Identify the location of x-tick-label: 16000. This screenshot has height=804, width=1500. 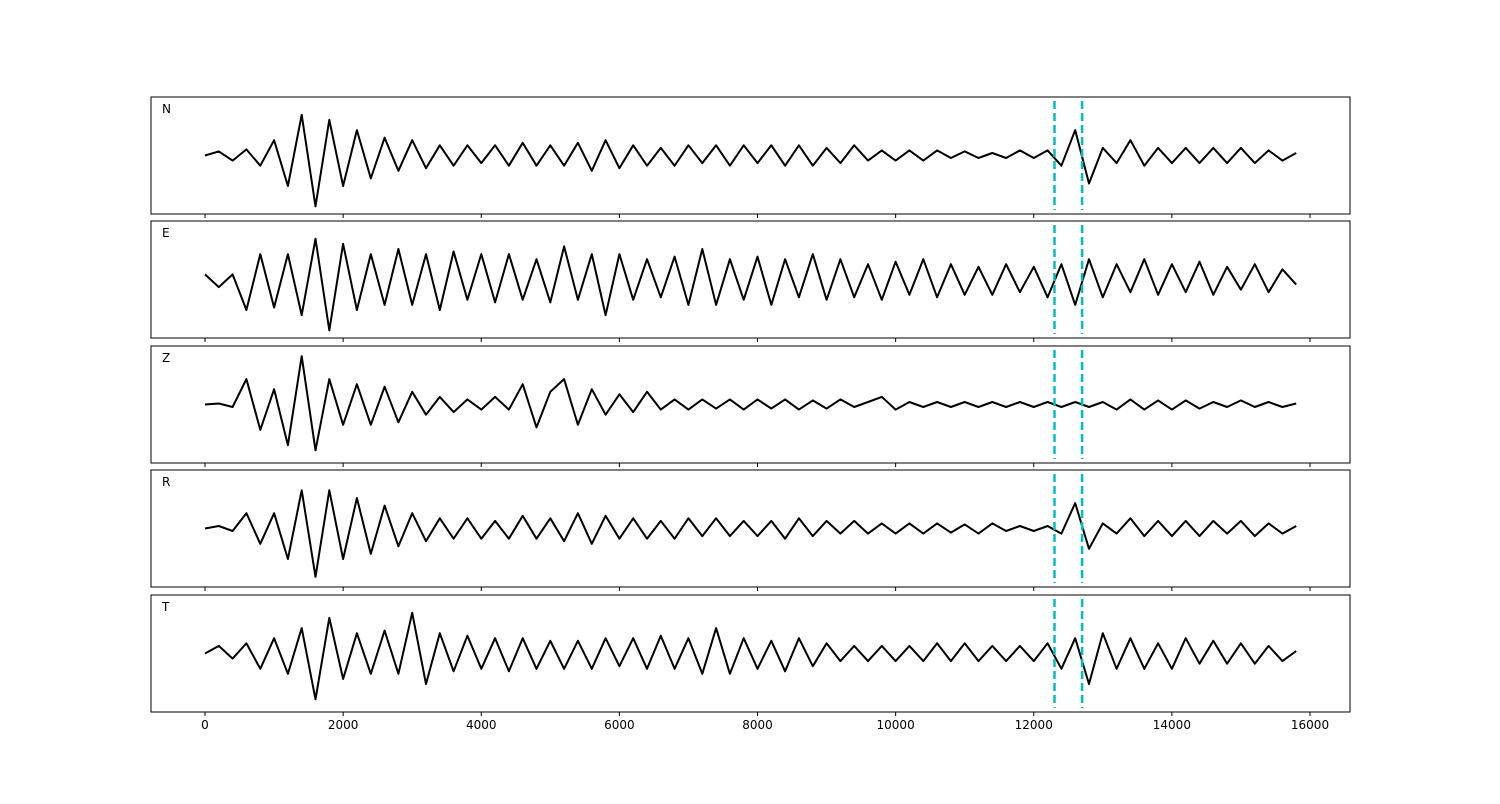
(1310, 725).